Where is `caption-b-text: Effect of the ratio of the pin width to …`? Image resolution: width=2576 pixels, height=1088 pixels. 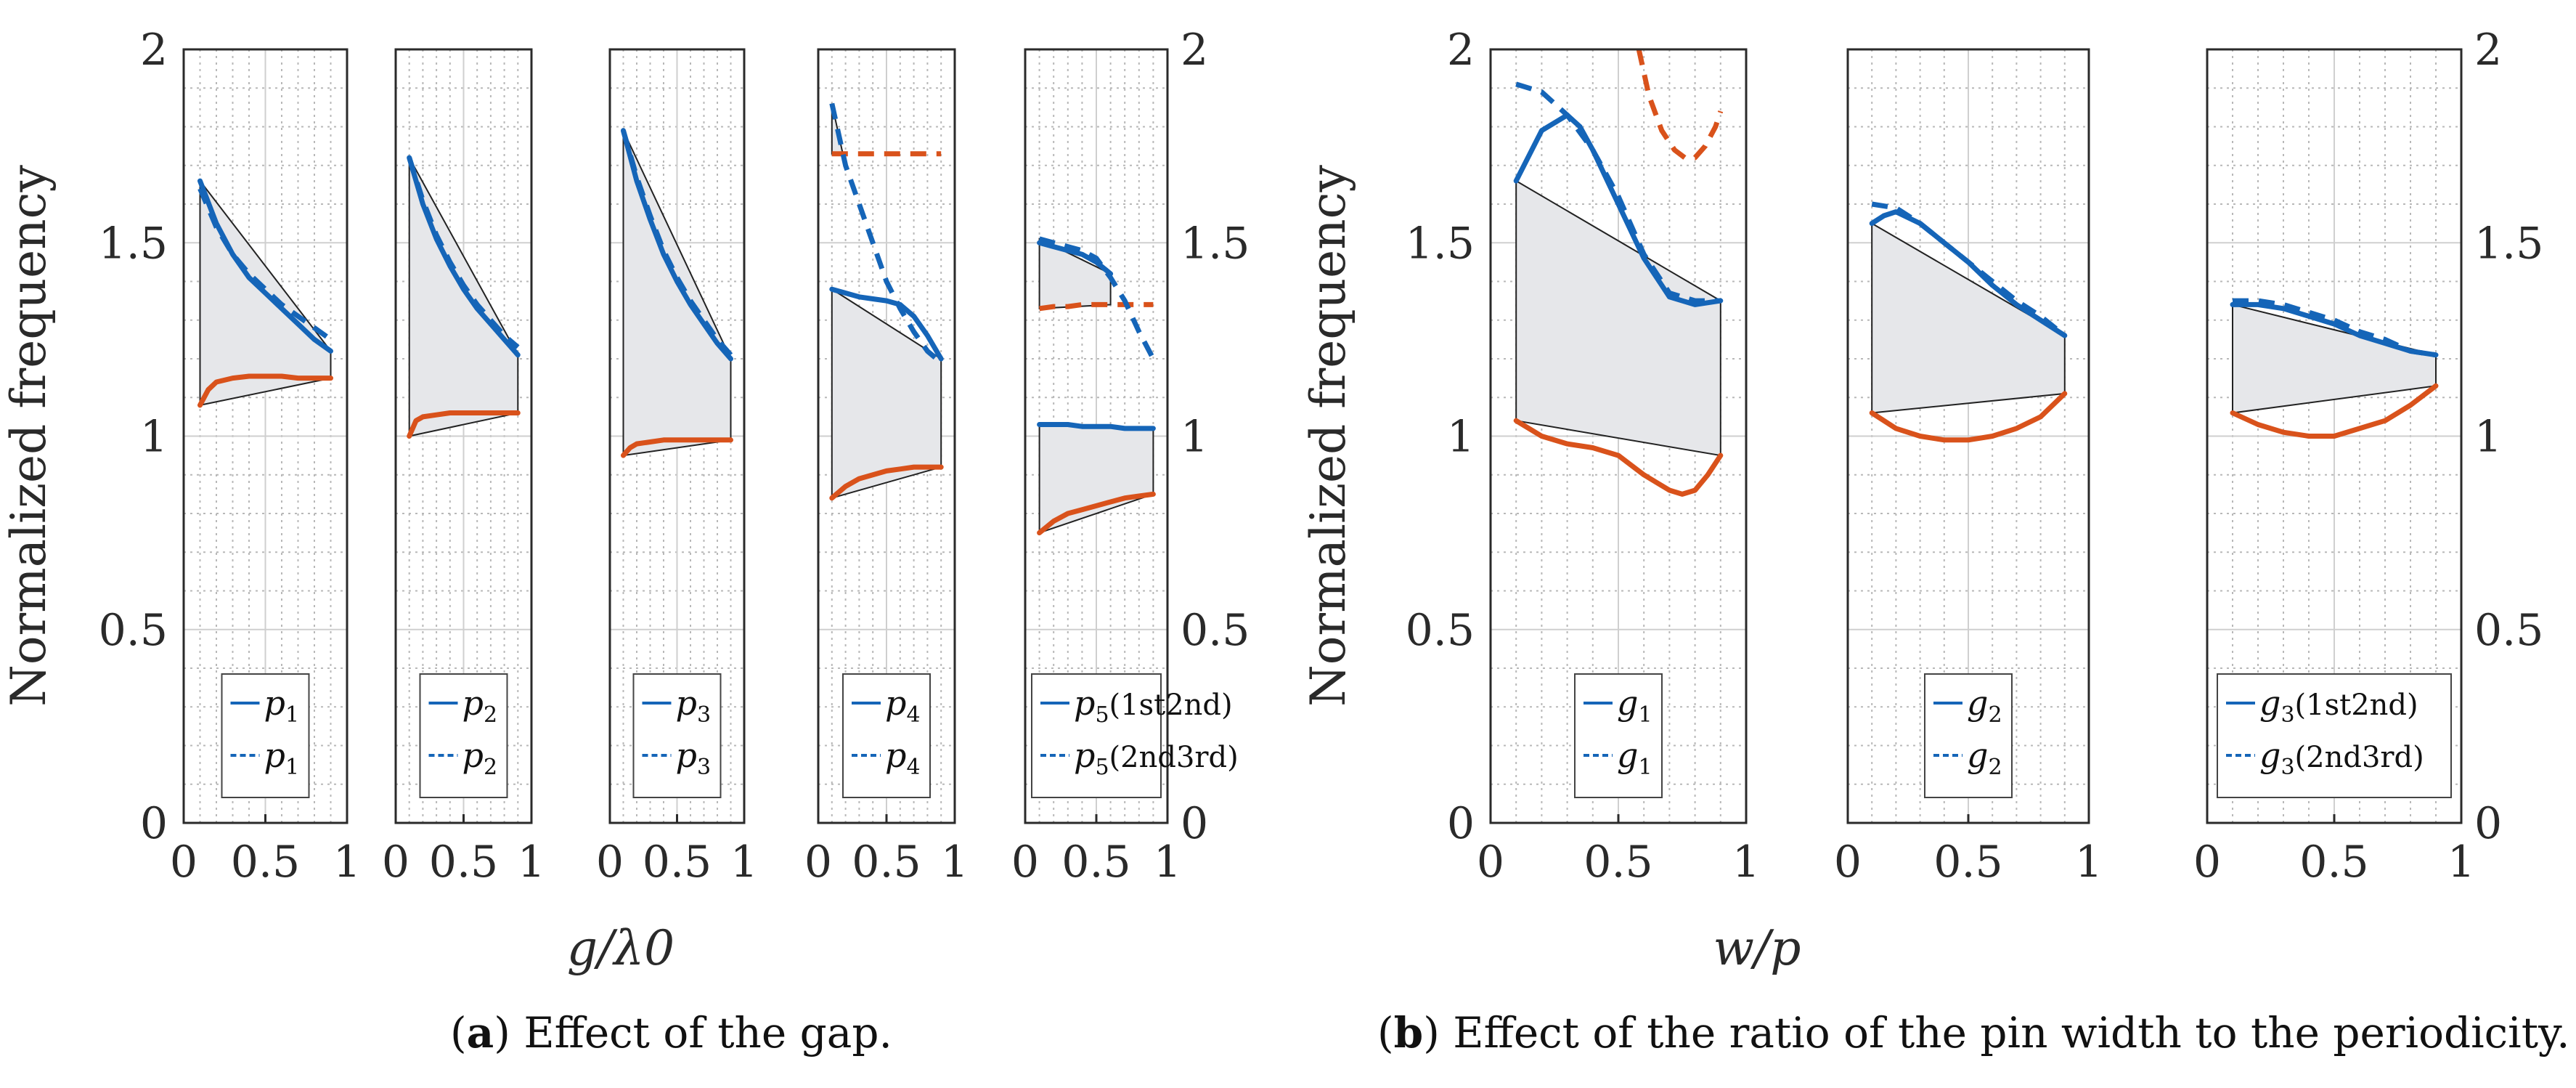
caption-b-text: Effect of the ratio of the pin width to … is located at coordinates (2011, 1033).